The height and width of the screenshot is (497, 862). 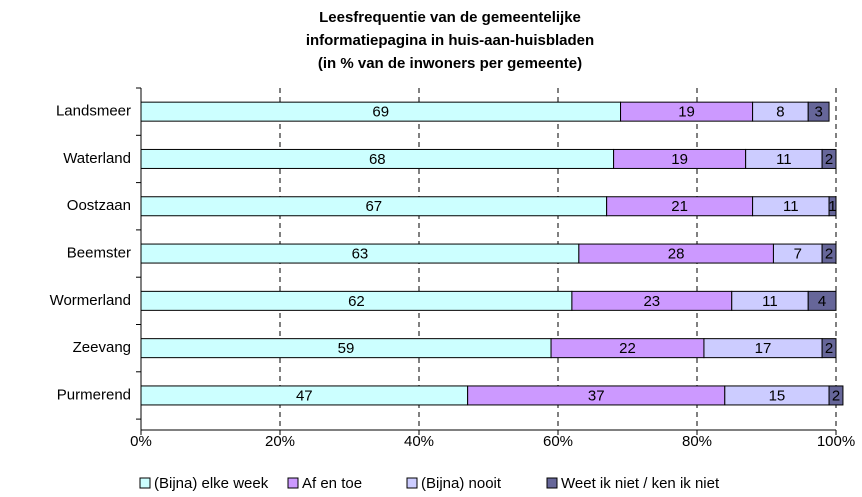 What do you see at coordinates (90, 300) in the screenshot?
I see `y-tick-label: Wormerland` at bounding box center [90, 300].